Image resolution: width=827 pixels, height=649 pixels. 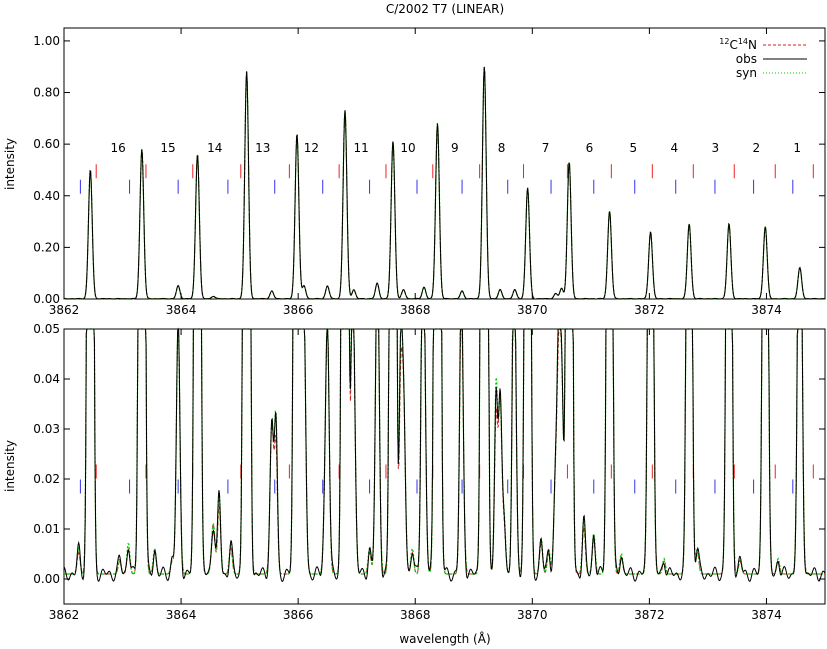 I want to click on line-number-label: 7, so click(x=546, y=148).